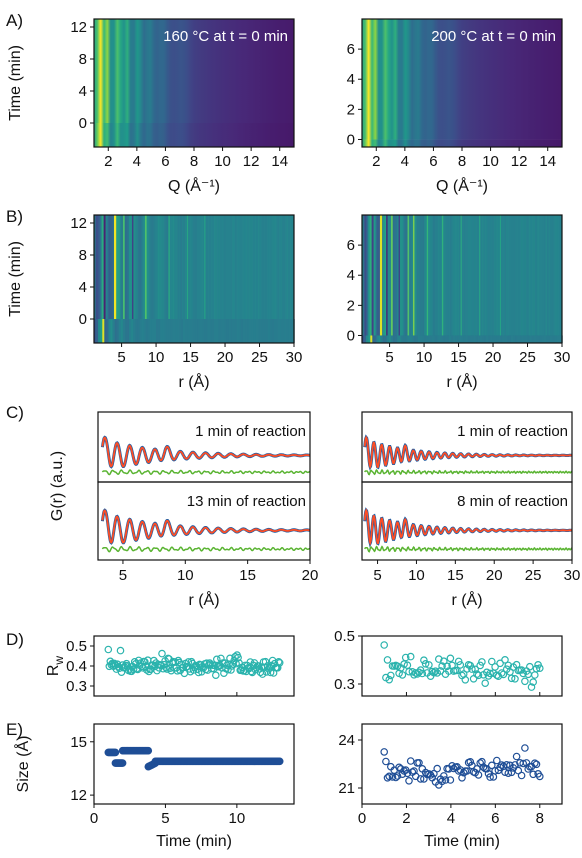  Describe the element at coordinates (462, 279) in the screenshot. I see `b2-frame` at that location.